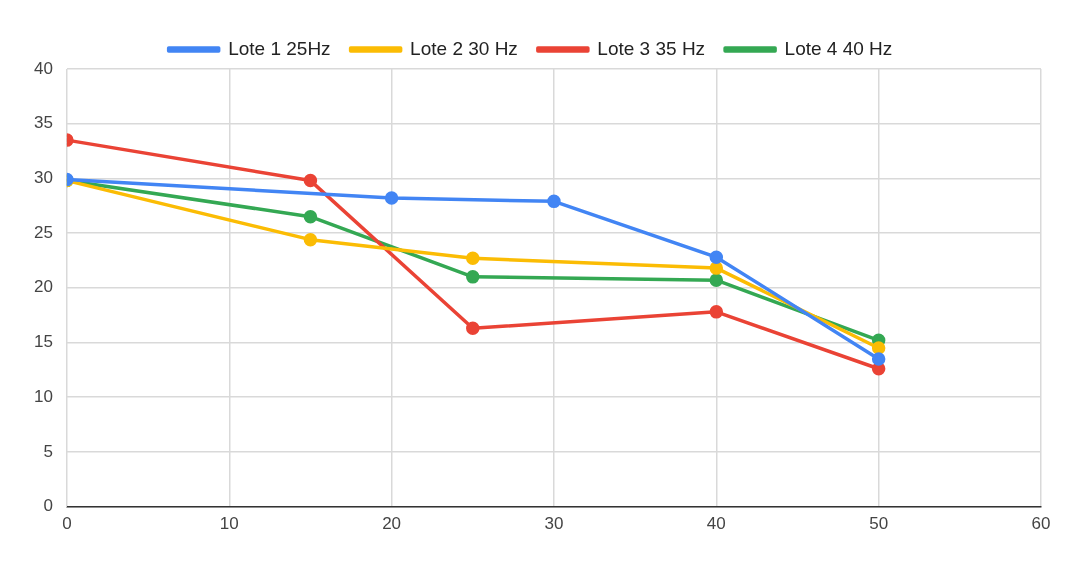 This screenshot has width=1071, height=563. Describe the element at coordinates (43, 287) in the screenshot. I see `y-tick-label: 20` at that location.